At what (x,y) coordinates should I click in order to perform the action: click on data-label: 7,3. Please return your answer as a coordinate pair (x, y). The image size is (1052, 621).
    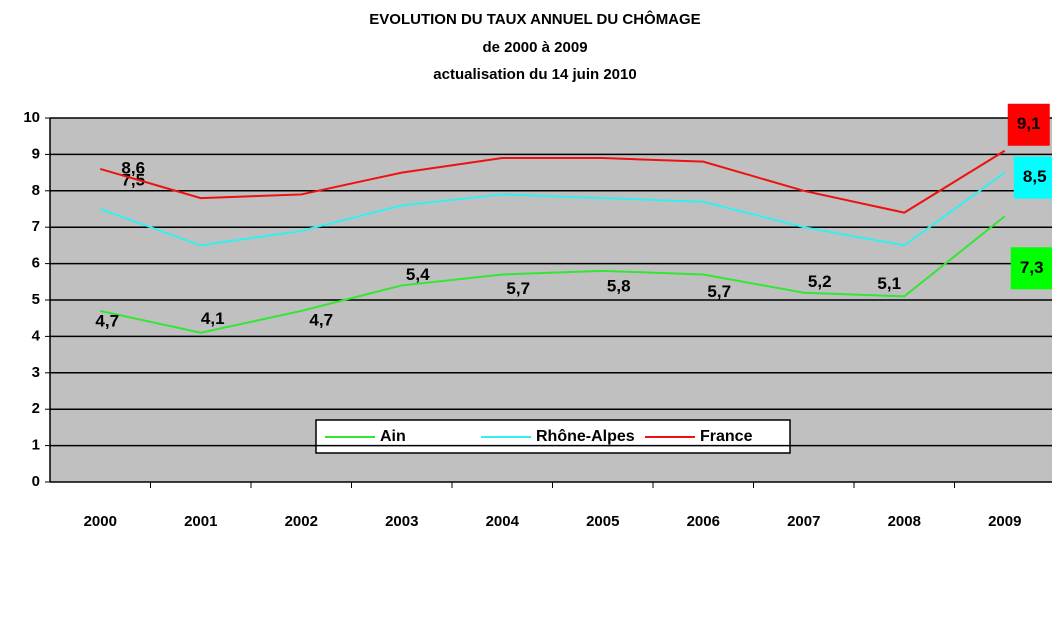
    Looking at the image, I should click on (1032, 267).